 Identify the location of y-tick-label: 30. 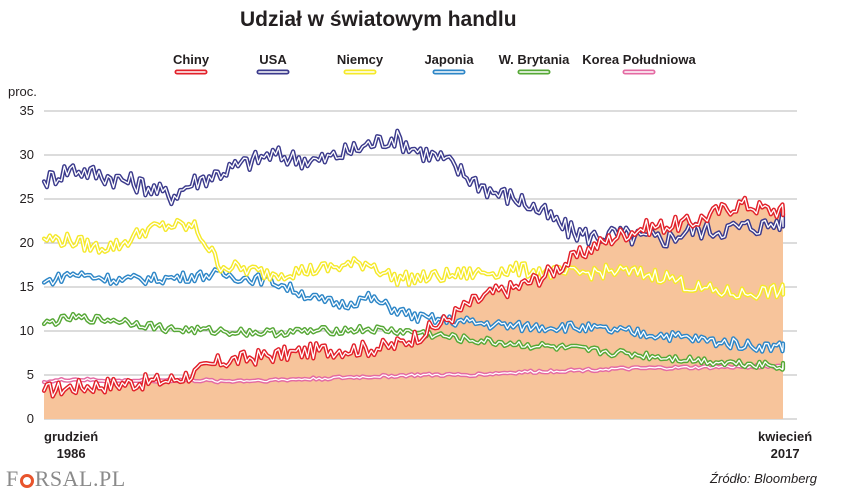
(27, 154).